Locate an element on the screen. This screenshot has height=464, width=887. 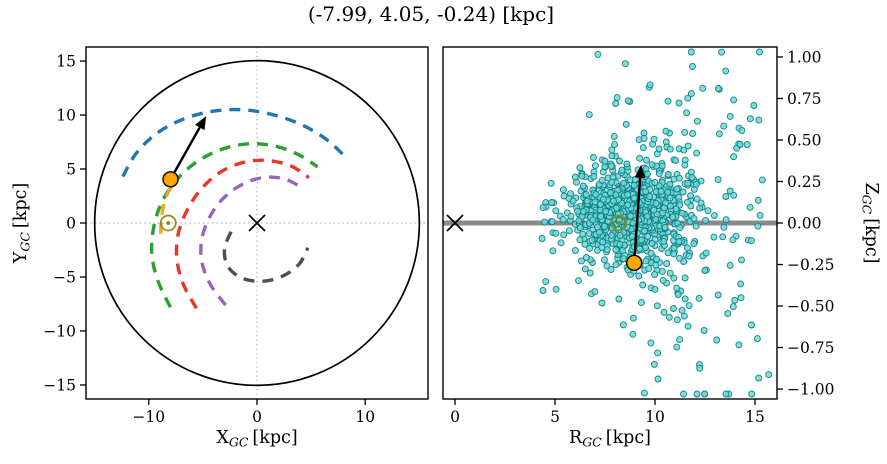
x-tick-label: 5 is located at coordinates (555, 417).